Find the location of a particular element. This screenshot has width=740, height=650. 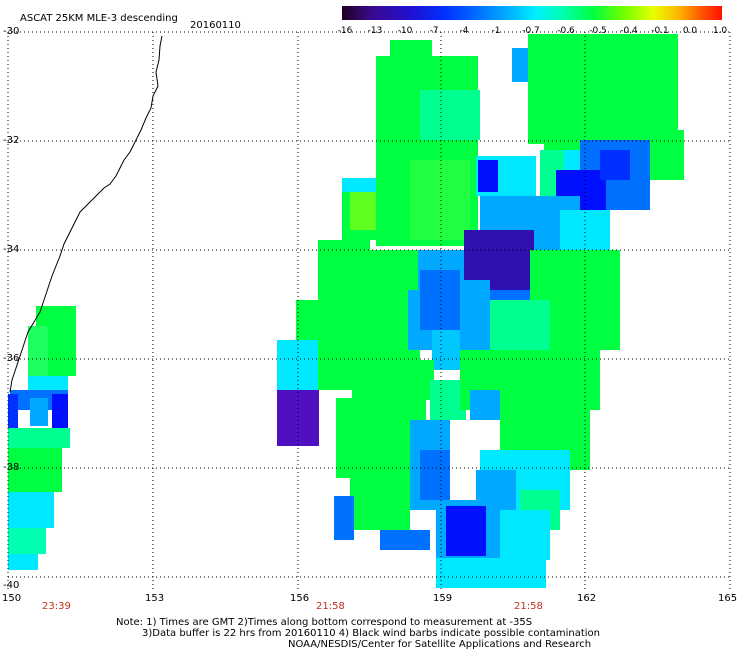

lat-label: -38 is located at coordinates (11, 467).